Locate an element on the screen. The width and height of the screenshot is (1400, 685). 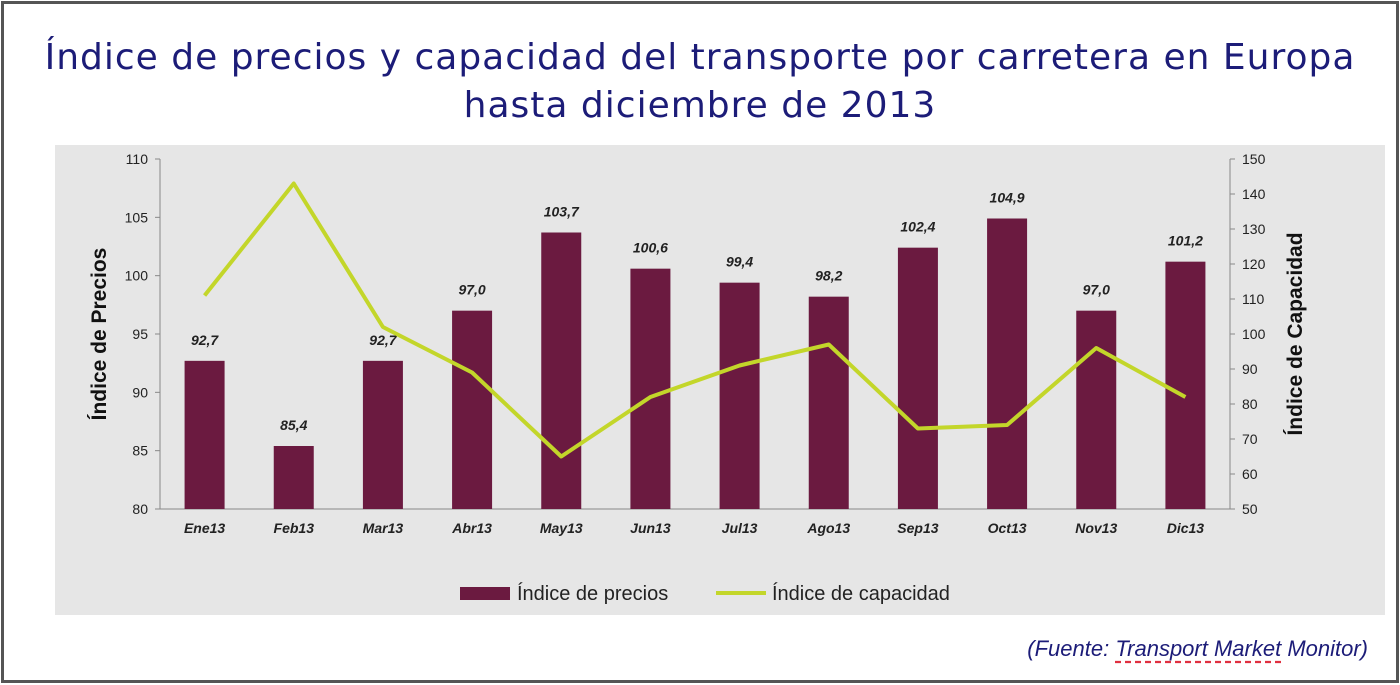
legend-bar-label: Índice de precios is located at coordinates (592, 593).